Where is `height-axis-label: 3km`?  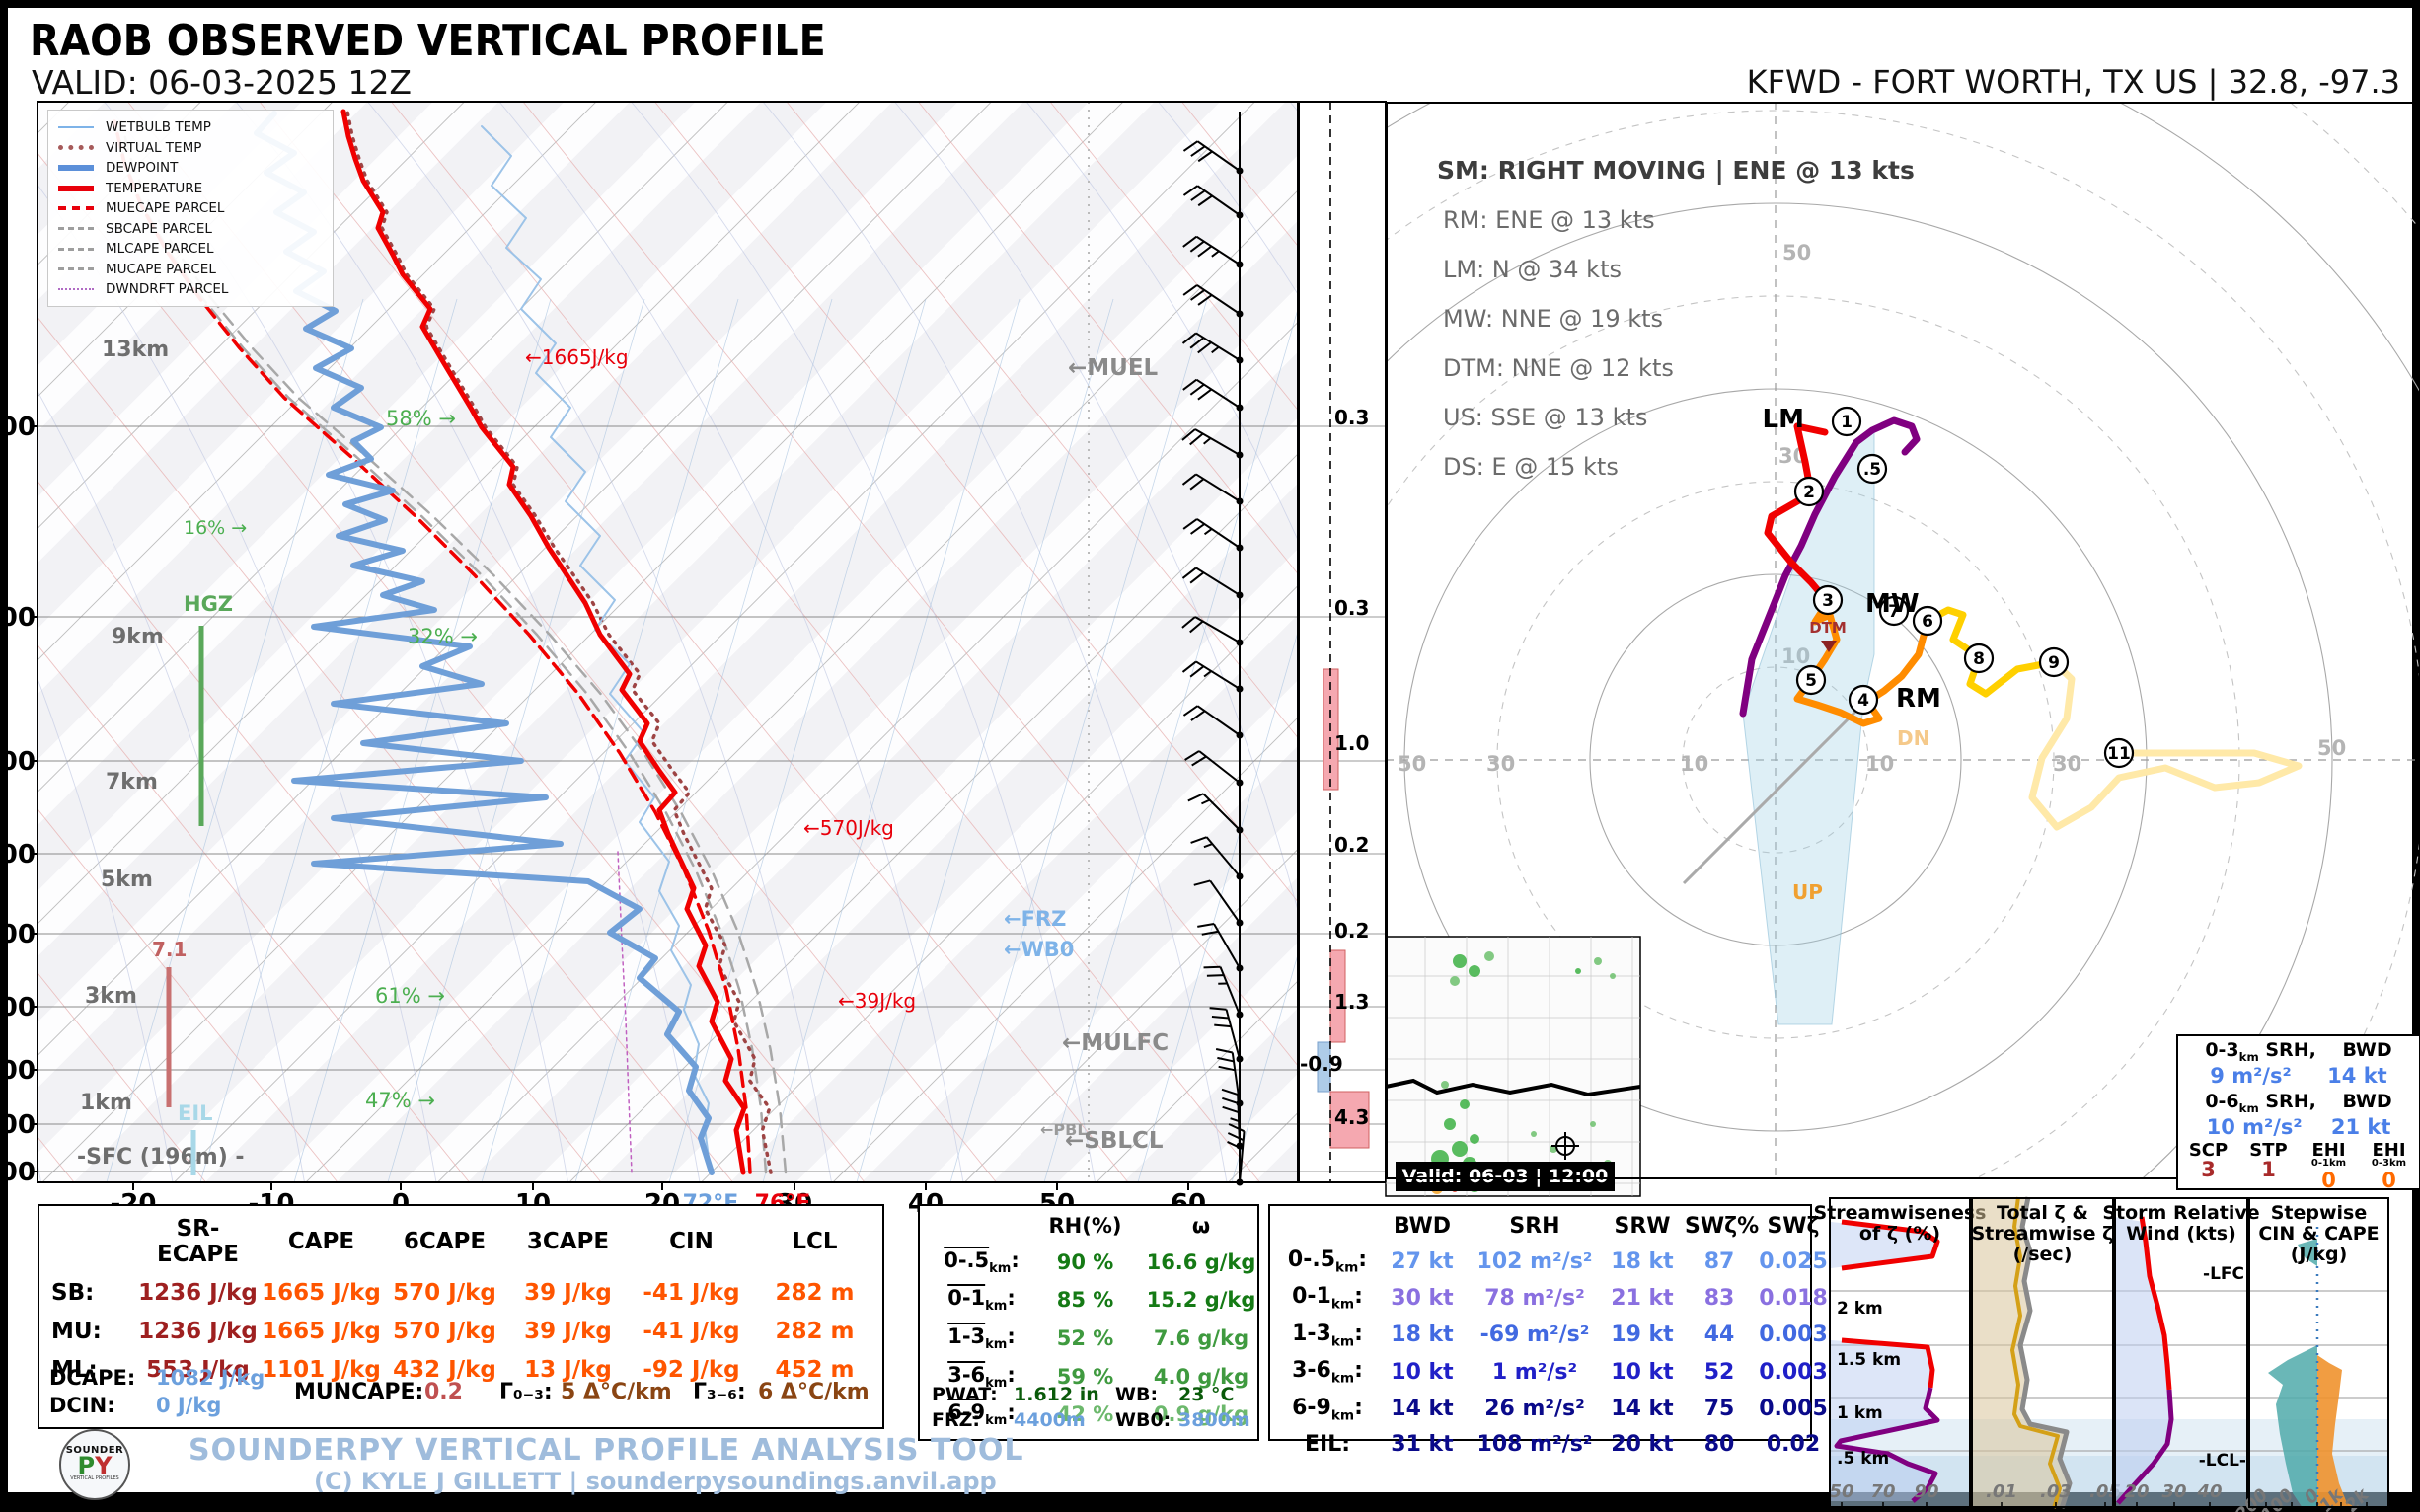
height-axis-label: 3km is located at coordinates (111, 996).